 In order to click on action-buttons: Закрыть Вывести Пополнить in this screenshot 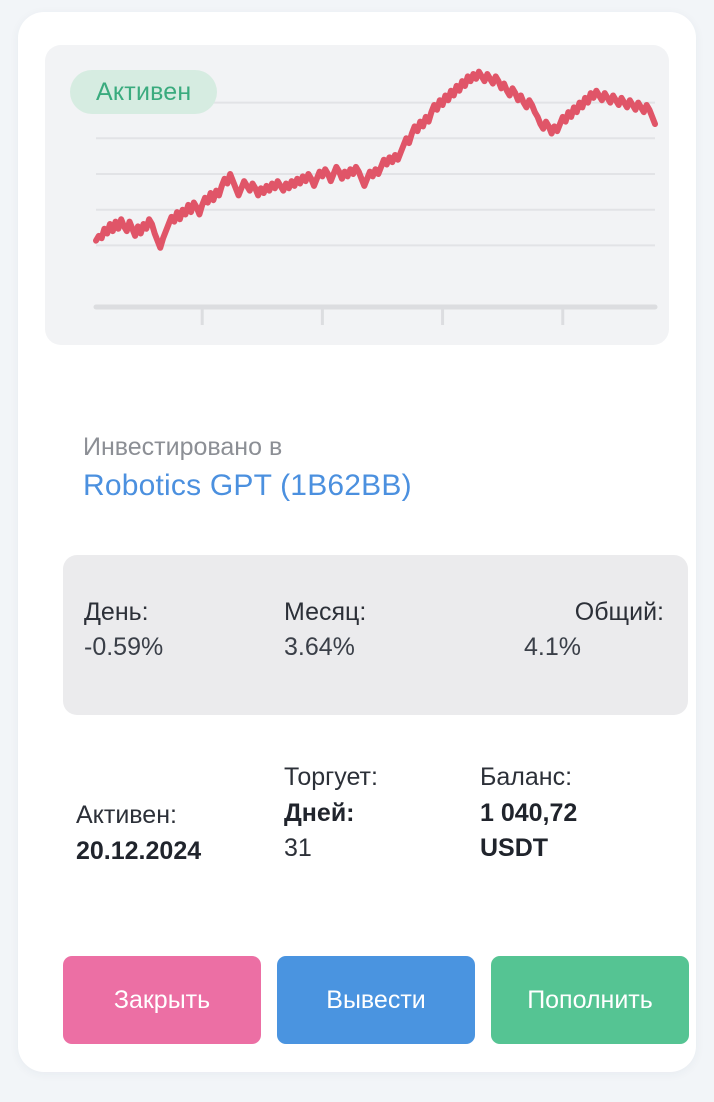, I will do `click(376, 1000)`.